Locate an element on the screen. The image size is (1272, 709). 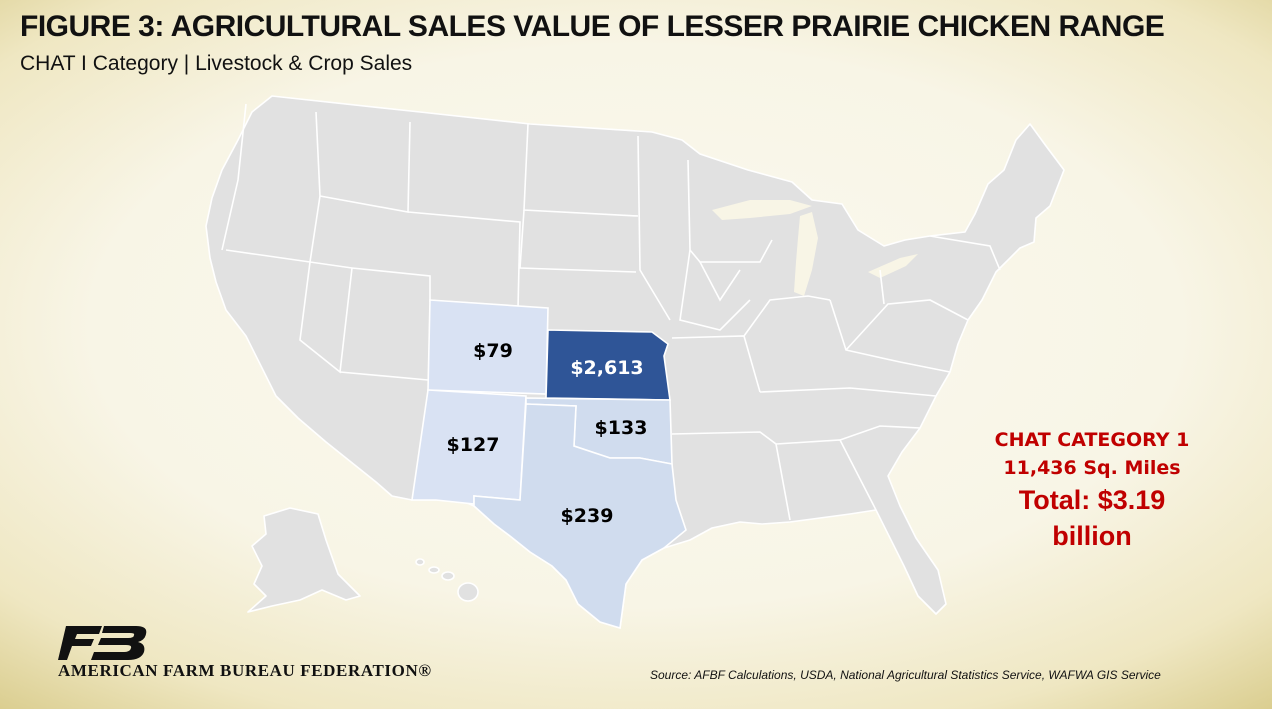
value-label-colorado: $79 is located at coordinates (493, 351).